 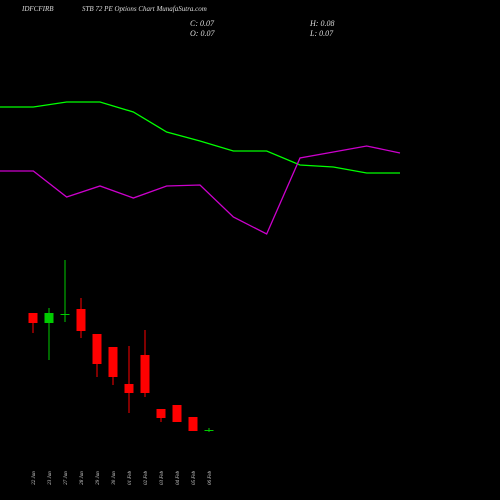 I want to click on close-label: C: 0.07, so click(x=202, y=23).